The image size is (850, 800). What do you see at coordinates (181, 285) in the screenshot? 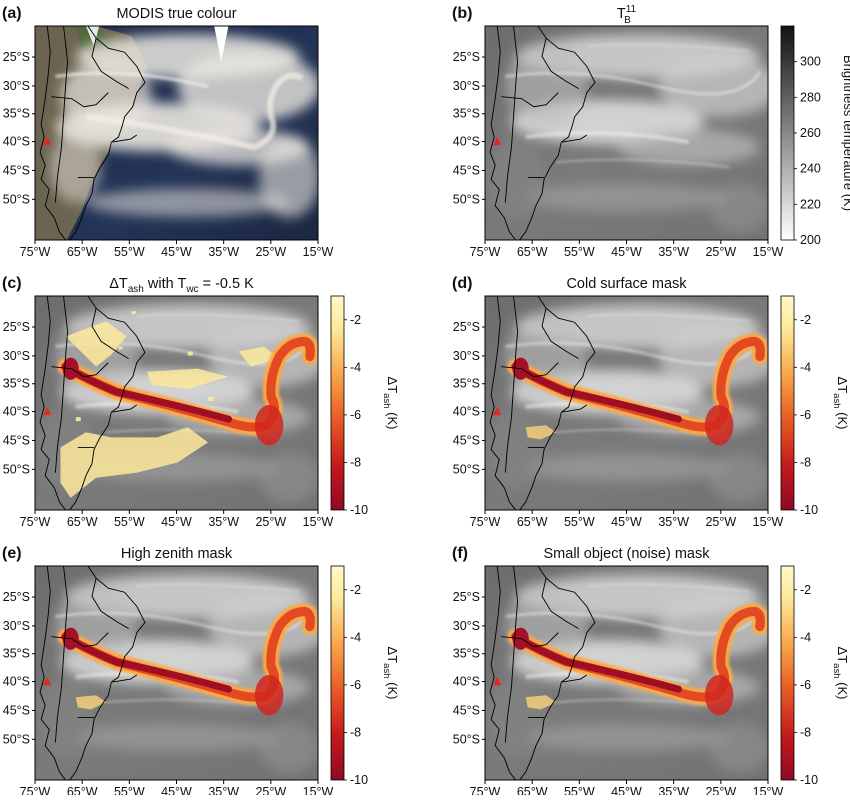
I see `panel-title: ΔTash with Twc = -0.5 K` at bounding box center [181, 285].